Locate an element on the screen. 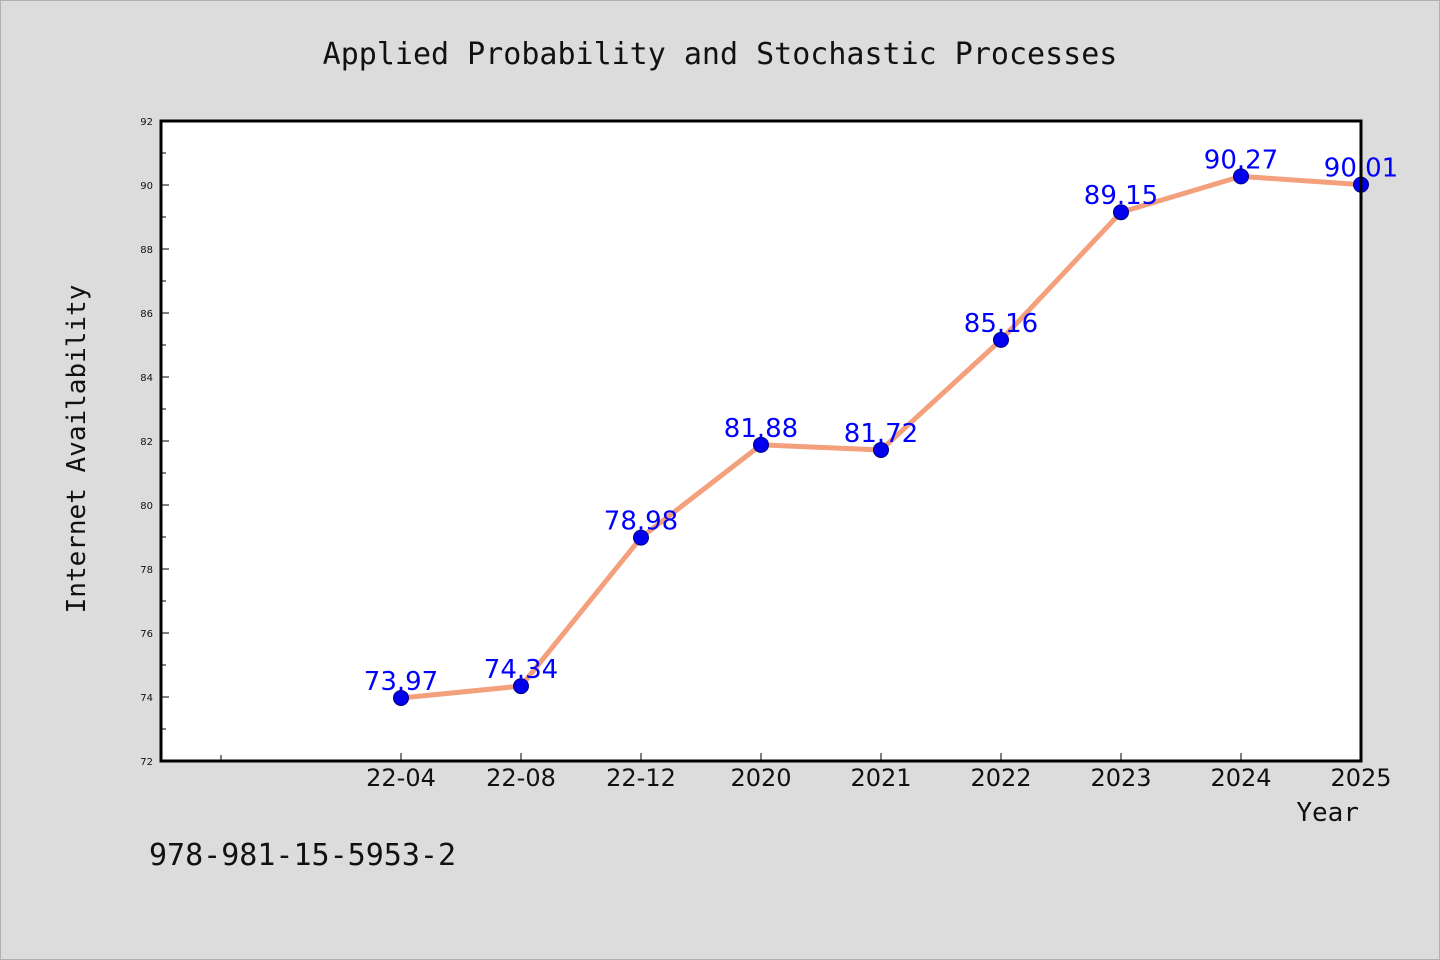  isbn-footnote: 978-981-15-5953-2 is located at coordinates (302, 855).